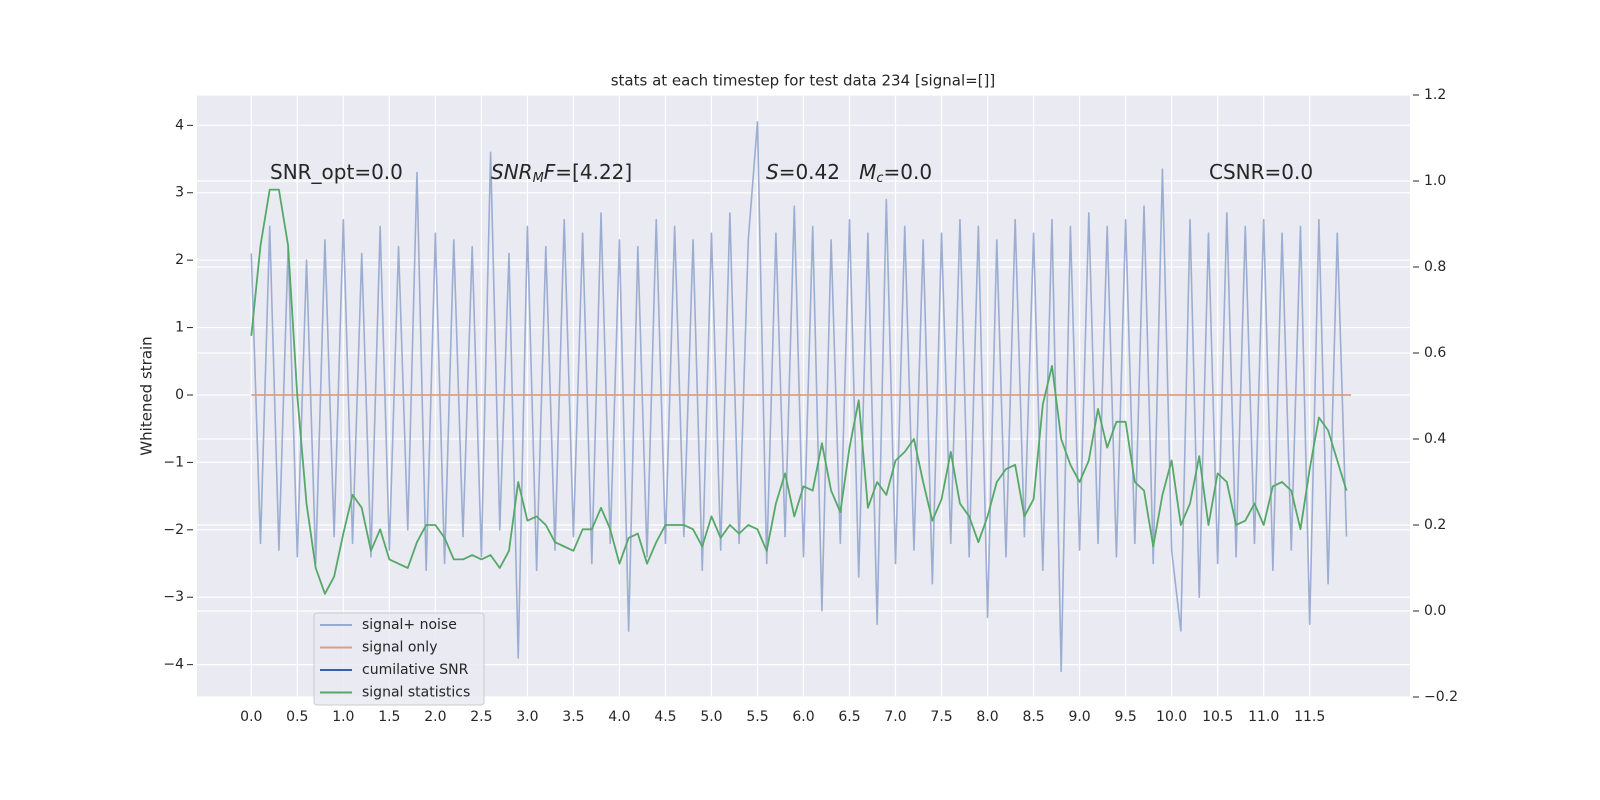 This screenshot has width=1600, height=800. I want to click on annotation-part: SNR_opt=0.0, so click(336, 172).